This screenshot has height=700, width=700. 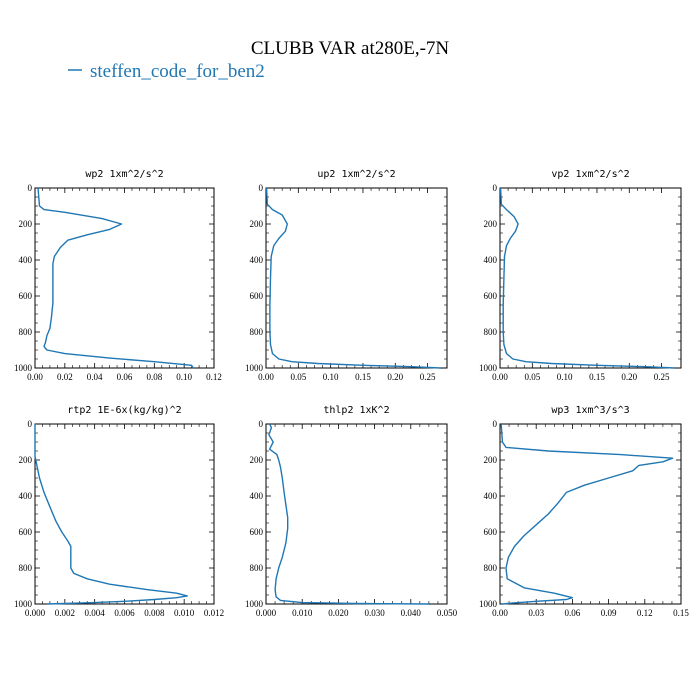 What do you see at coordinates (411, 613) in the screenshot?
I see `x-tick-label: 0.040` at bounding box center [411, 613].